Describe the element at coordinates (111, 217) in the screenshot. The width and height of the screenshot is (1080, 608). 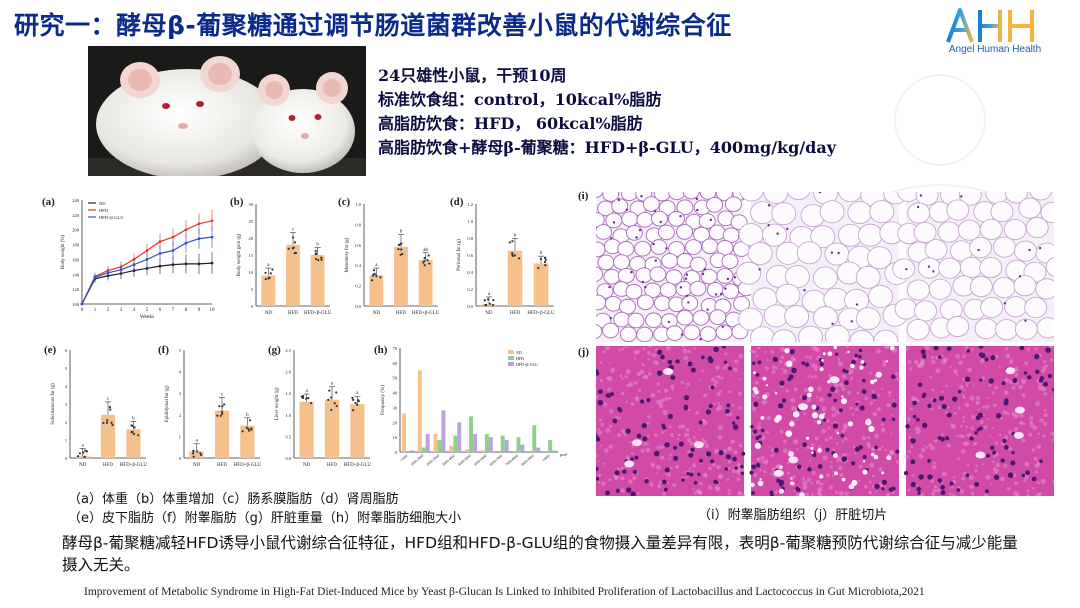
I see `legend-entry: HFD+β-GLU` at that location.